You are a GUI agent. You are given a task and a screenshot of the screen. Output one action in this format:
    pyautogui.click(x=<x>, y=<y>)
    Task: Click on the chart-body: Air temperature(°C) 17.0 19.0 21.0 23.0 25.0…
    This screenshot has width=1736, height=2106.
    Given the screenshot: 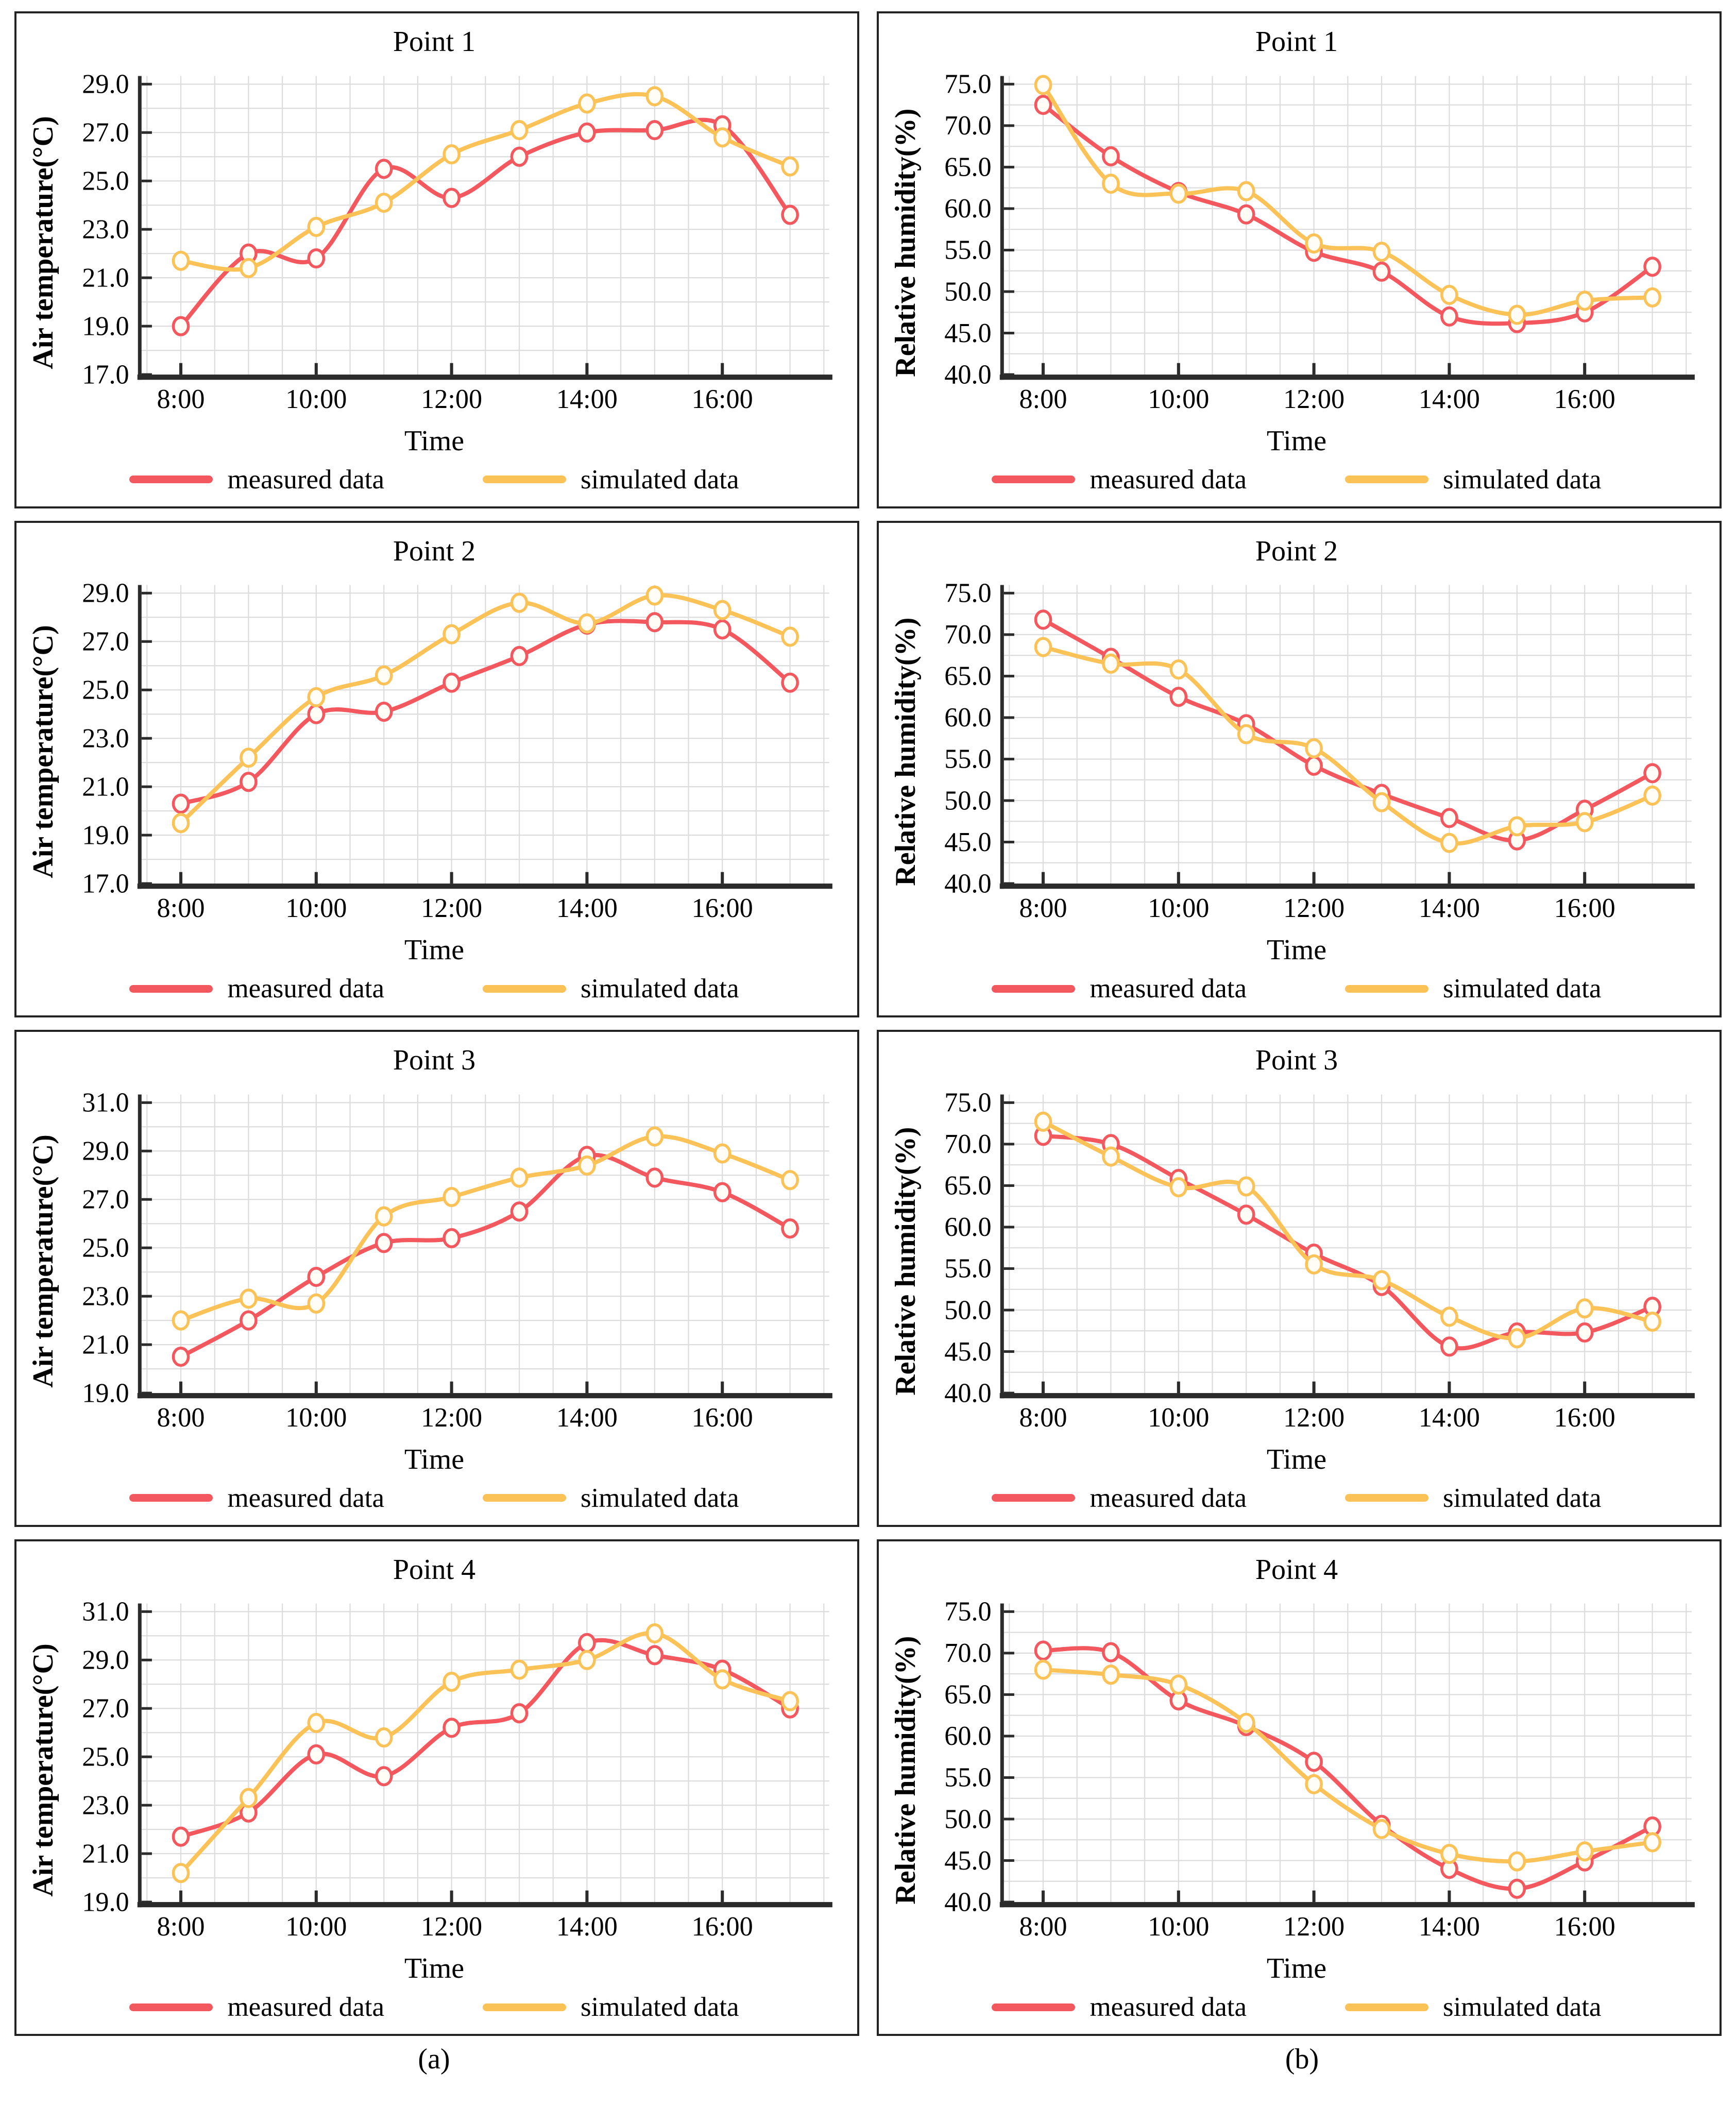 What is the action you would take?
    pyautogui.click(x=434, y=751)
    